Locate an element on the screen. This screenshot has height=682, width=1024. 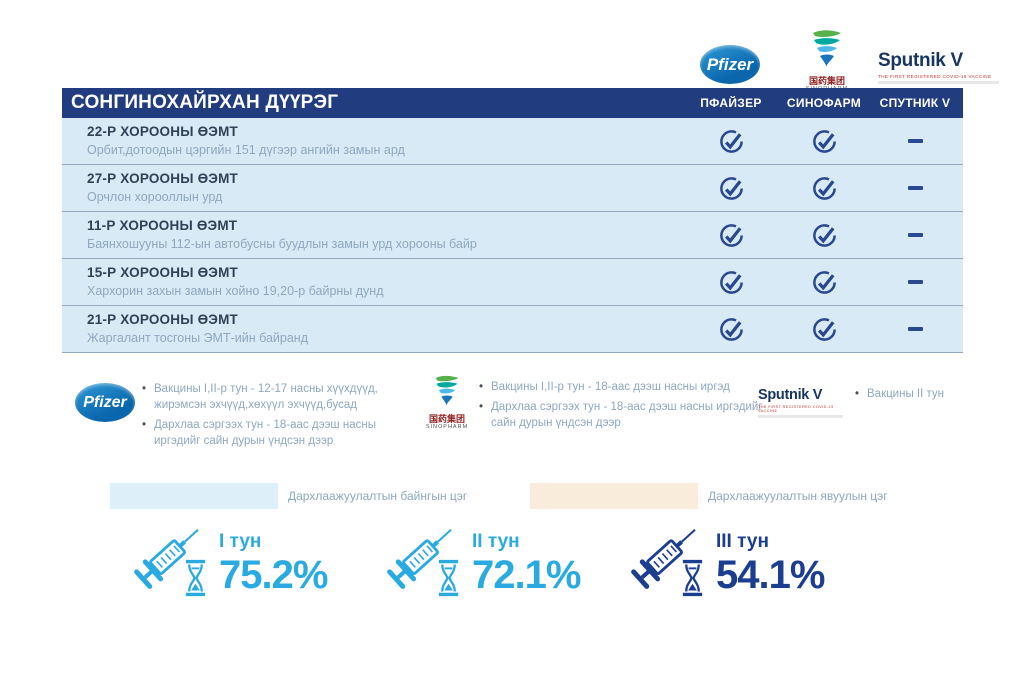
dose-label: II тун is located at coordinates (496, 541).